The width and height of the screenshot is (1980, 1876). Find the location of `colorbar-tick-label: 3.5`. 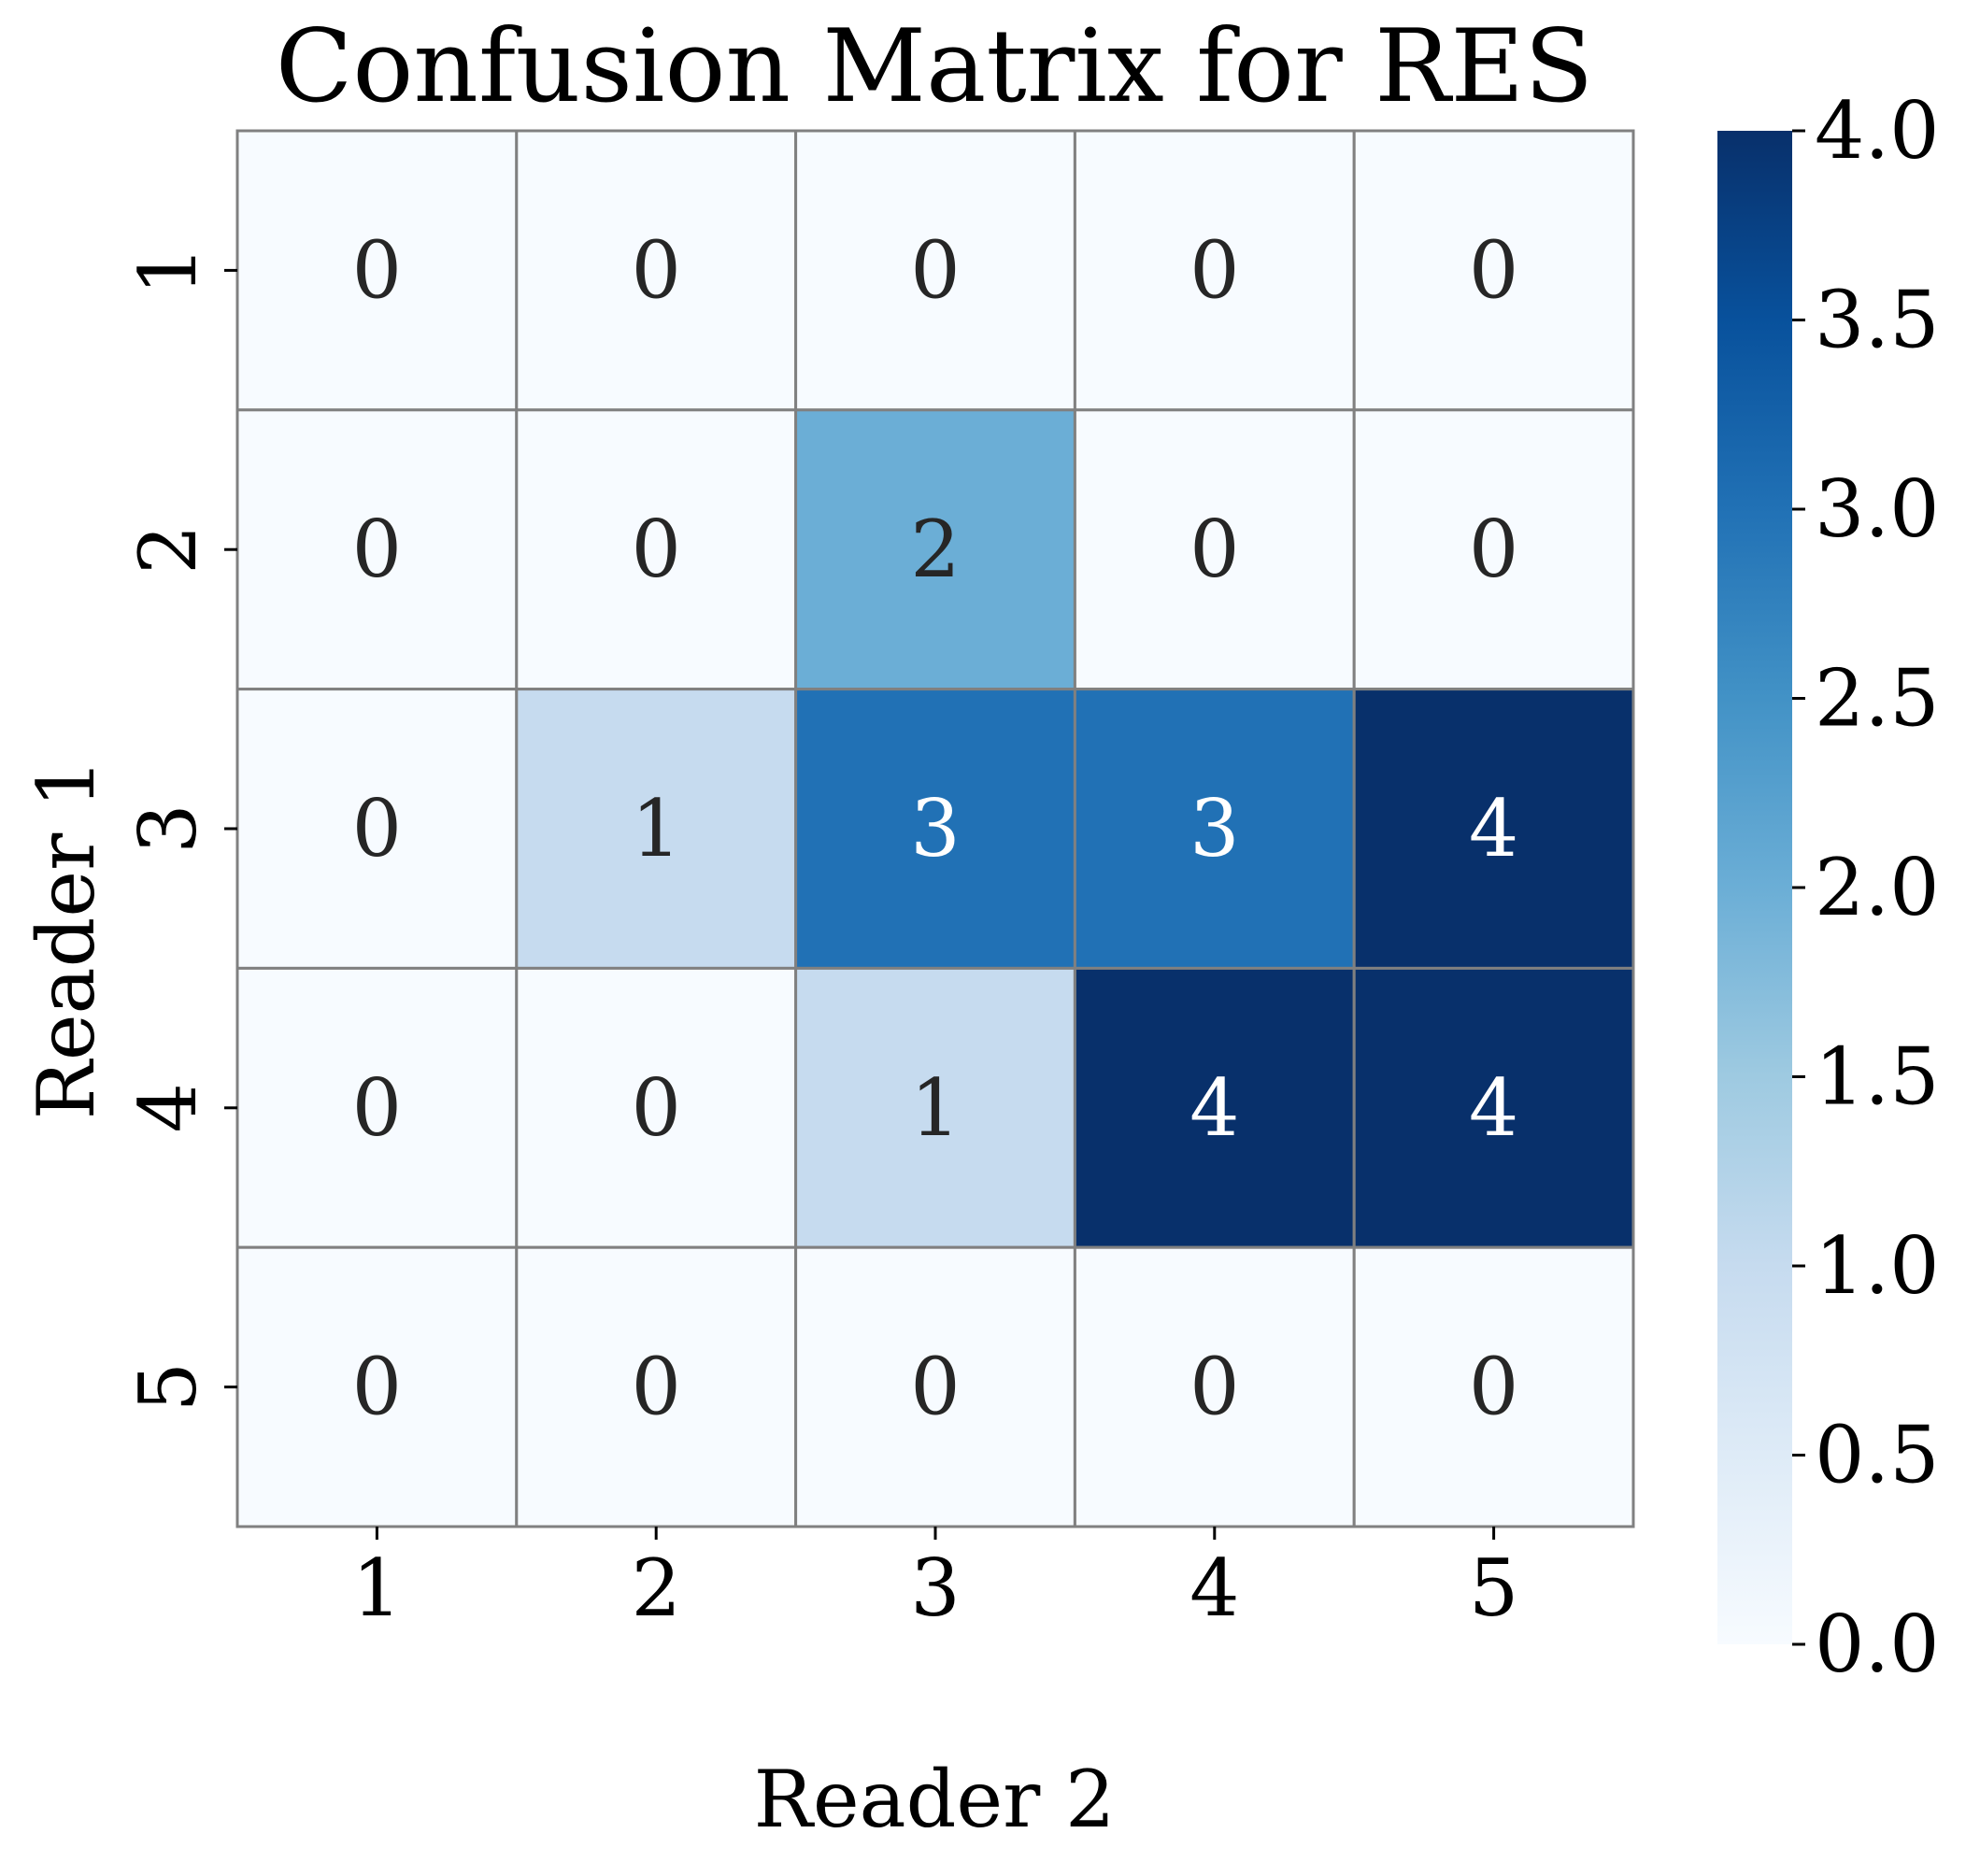

colorbar-tick-label: 3.5 is located at coordinates (1877, 321).